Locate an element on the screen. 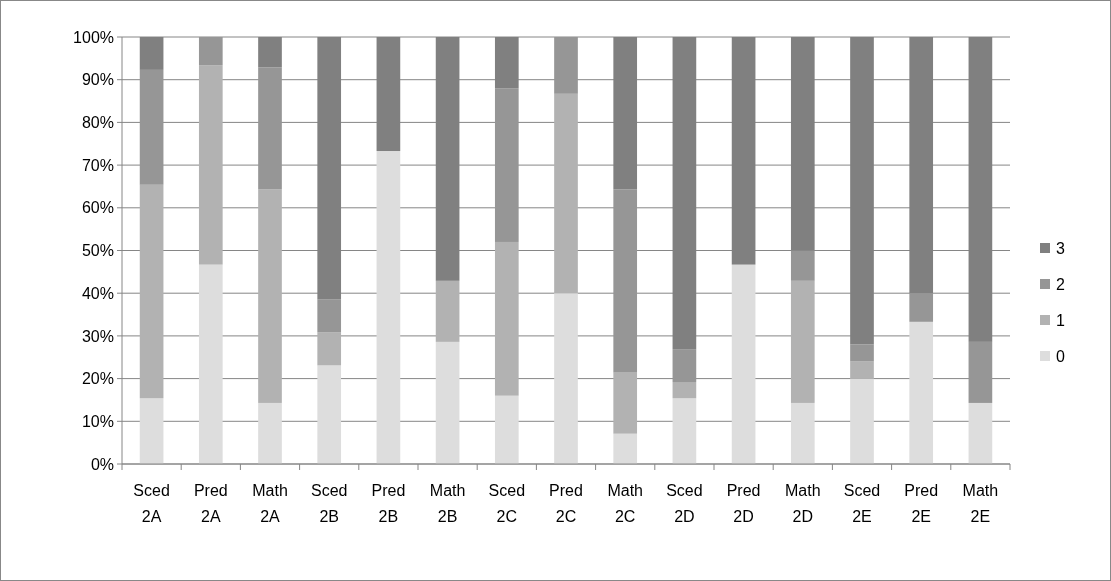 This screenshot has height=581, width=1111. x-tick-label: Math 2A is located at coordinates (270, 503).